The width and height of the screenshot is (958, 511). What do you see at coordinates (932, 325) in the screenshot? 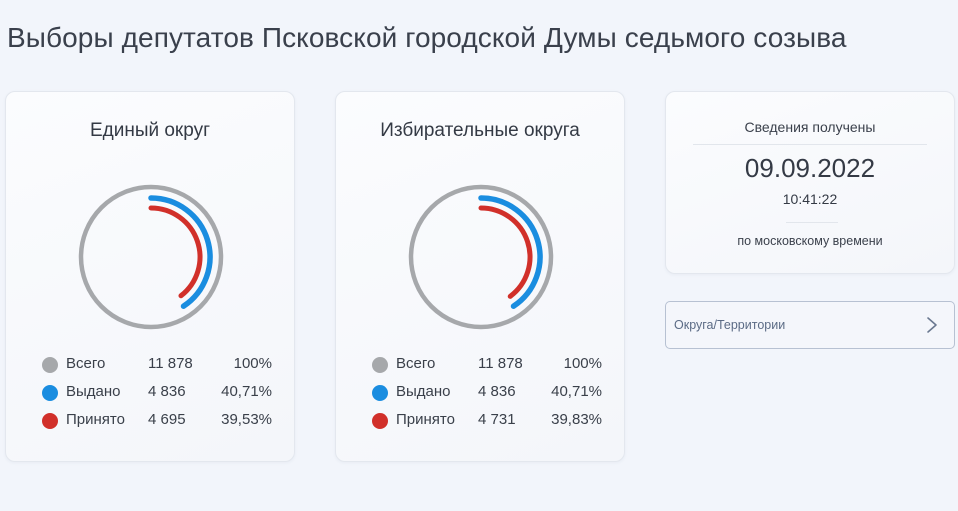
I see `chevron-right-icon` at bounding box center [932, 325].